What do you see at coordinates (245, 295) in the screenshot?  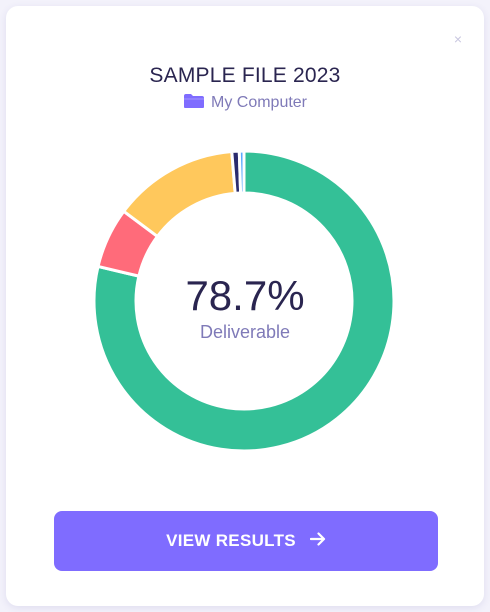 I see `deliverable-percent: 78.7%` at bounding box center [245, 295].